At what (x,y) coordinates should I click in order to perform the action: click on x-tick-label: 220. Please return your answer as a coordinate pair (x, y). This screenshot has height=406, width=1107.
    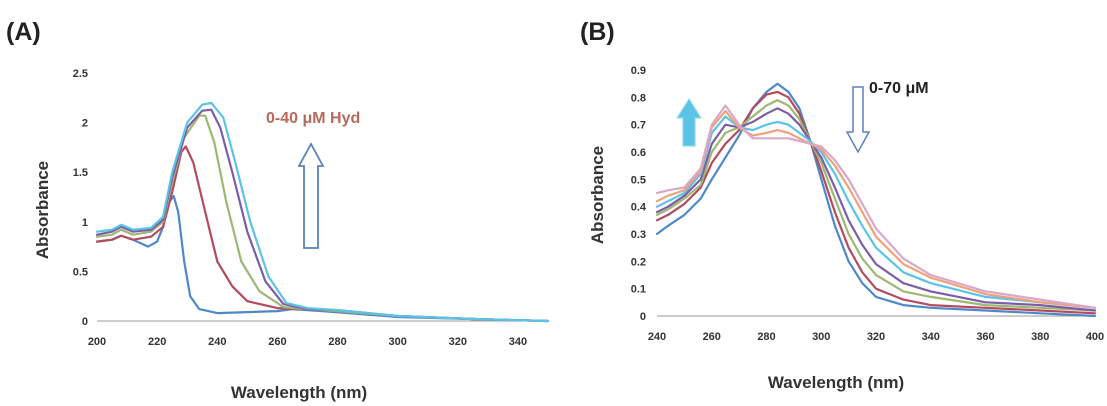
    Looking at the image, I should click on (157, 342).